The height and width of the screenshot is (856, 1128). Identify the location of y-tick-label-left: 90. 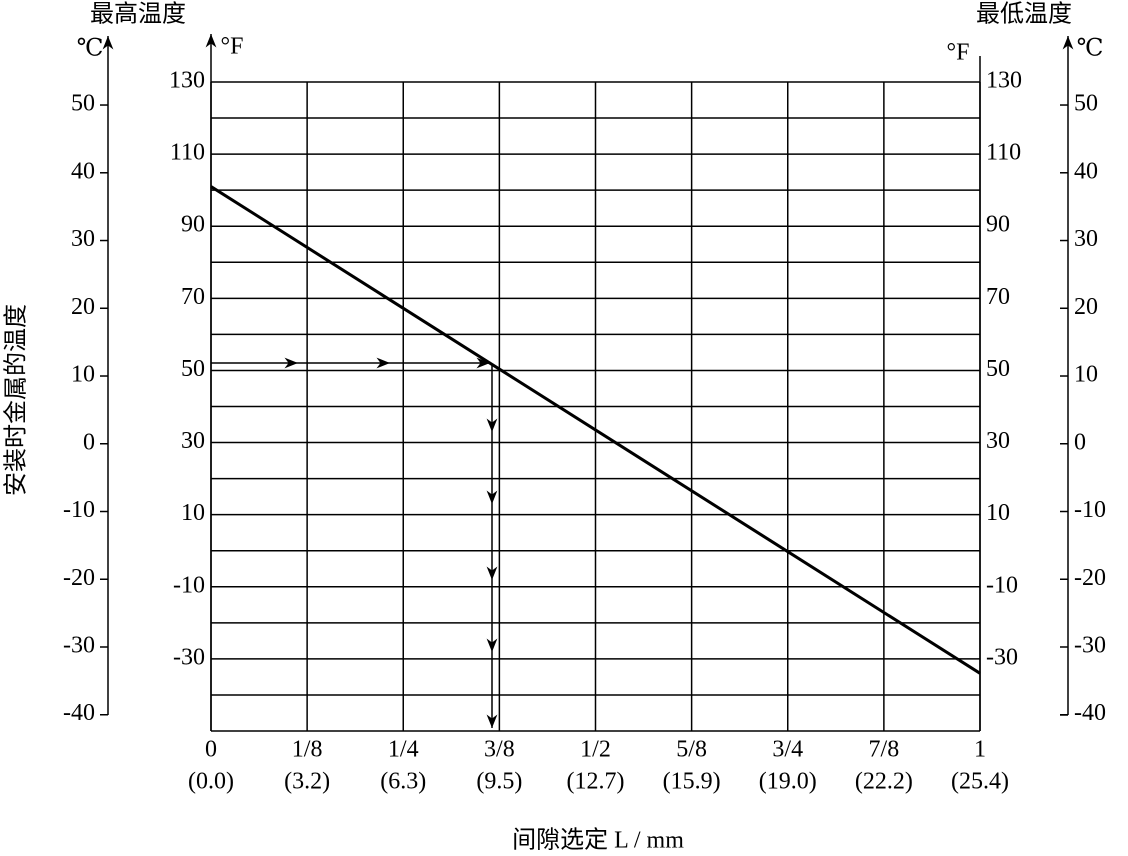
(193, 225).